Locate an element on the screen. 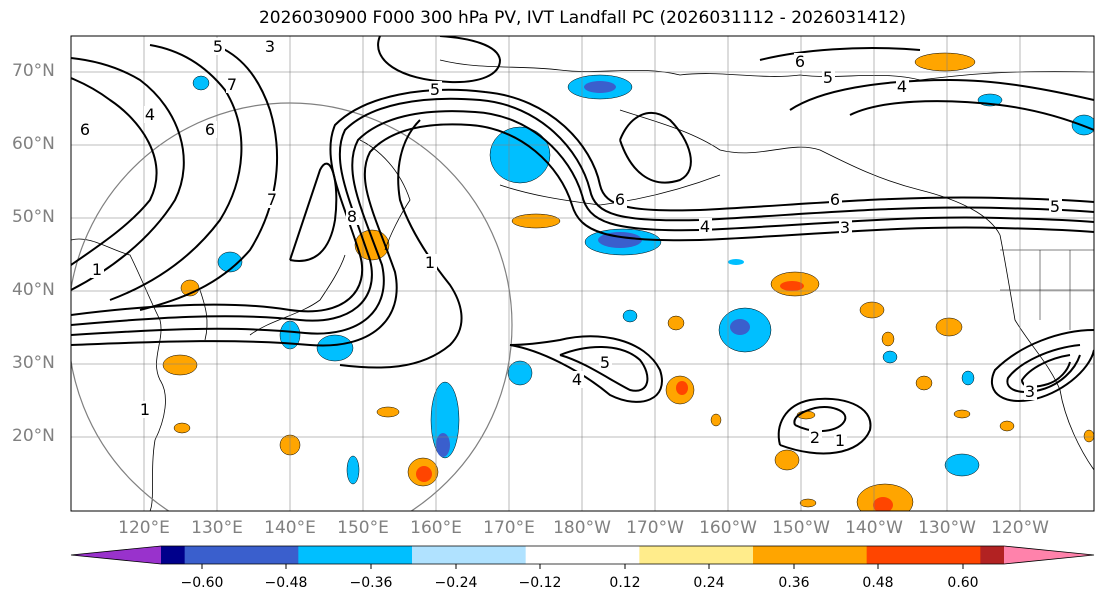  coastline-japan is located at coordinates (297, 295).